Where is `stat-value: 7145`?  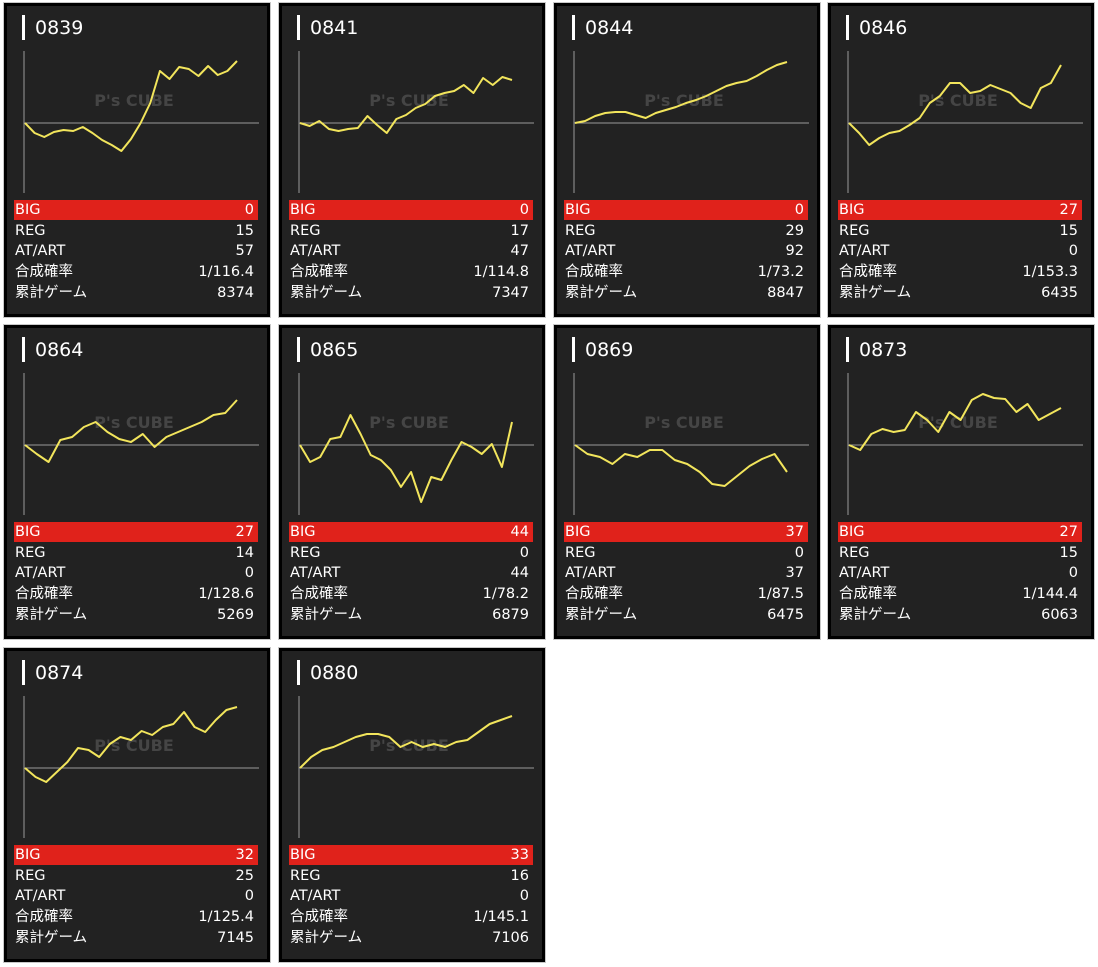 stat-value: 7145 is located at coordinates (235, 937).